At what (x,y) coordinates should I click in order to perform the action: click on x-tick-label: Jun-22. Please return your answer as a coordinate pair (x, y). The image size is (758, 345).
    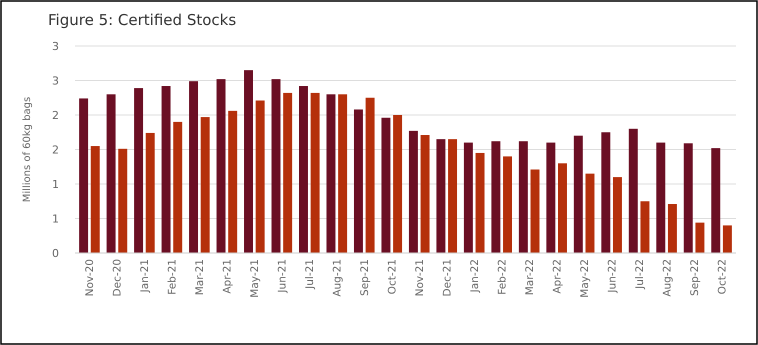
    Looking at the image, I should click on (612, 276).